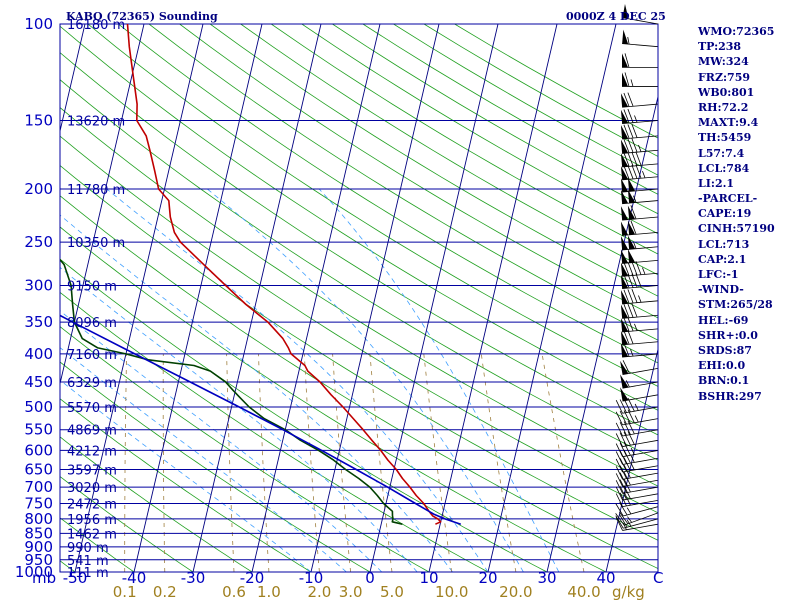 Image resolution: width=800 pixels, height=600 pixels. What do you see at coordinates (725, 138) in the screenshot?
I see `stat-row: TH:5459` at bounding box center [725, 138].